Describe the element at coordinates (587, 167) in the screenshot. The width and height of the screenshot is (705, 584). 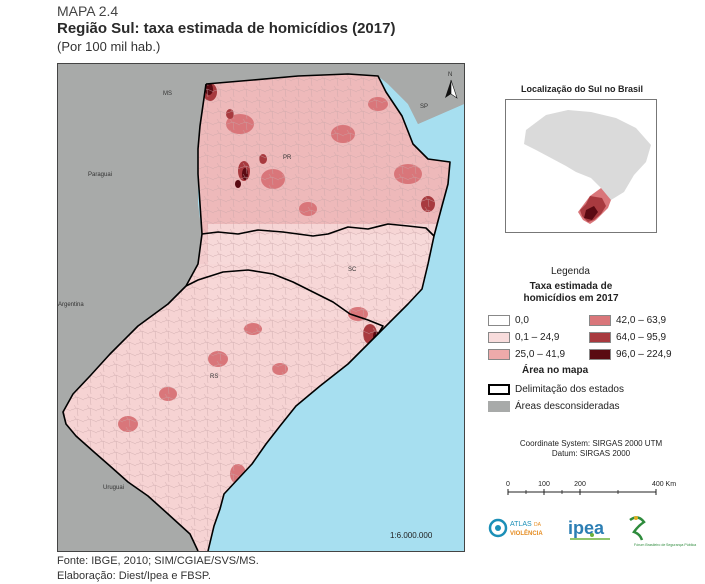
I see `brazil-inset-map` at that location.